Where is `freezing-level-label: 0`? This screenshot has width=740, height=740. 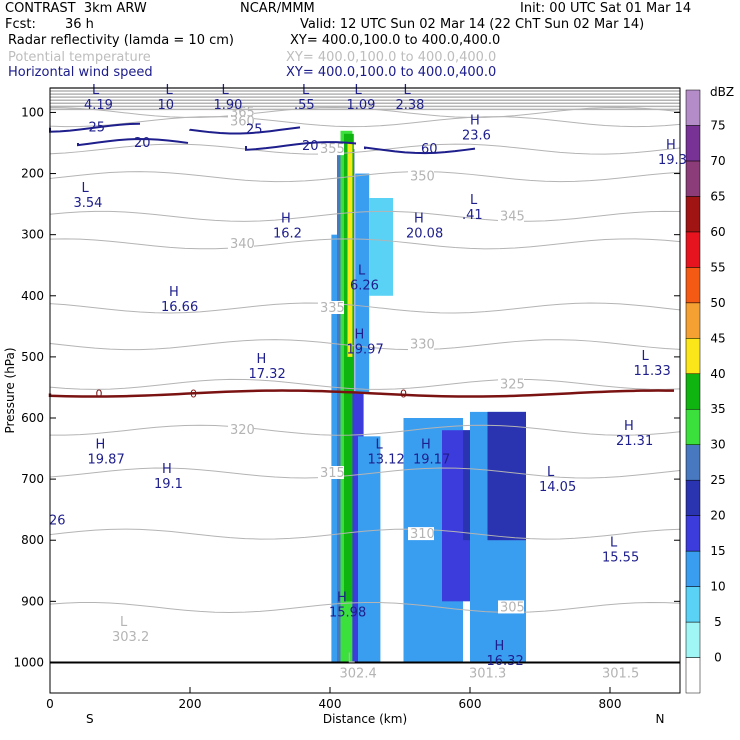
freezing-level-label: 0 is located at coordinates (403, 394).